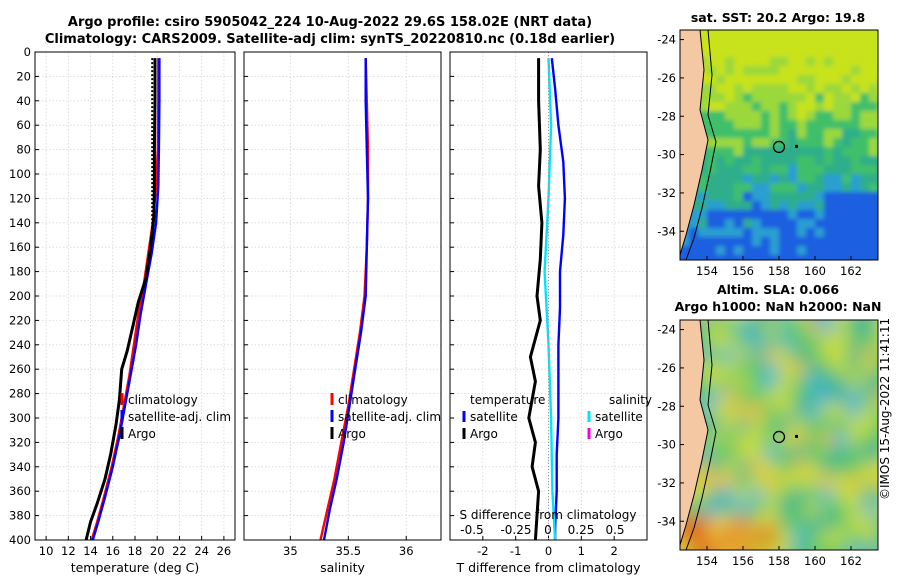 The height and width of the screenshot is (580, 900). What do you see at coordinates (694, 433) in the screenshot?
I see `land-mass` at bounding box center [694, 433].